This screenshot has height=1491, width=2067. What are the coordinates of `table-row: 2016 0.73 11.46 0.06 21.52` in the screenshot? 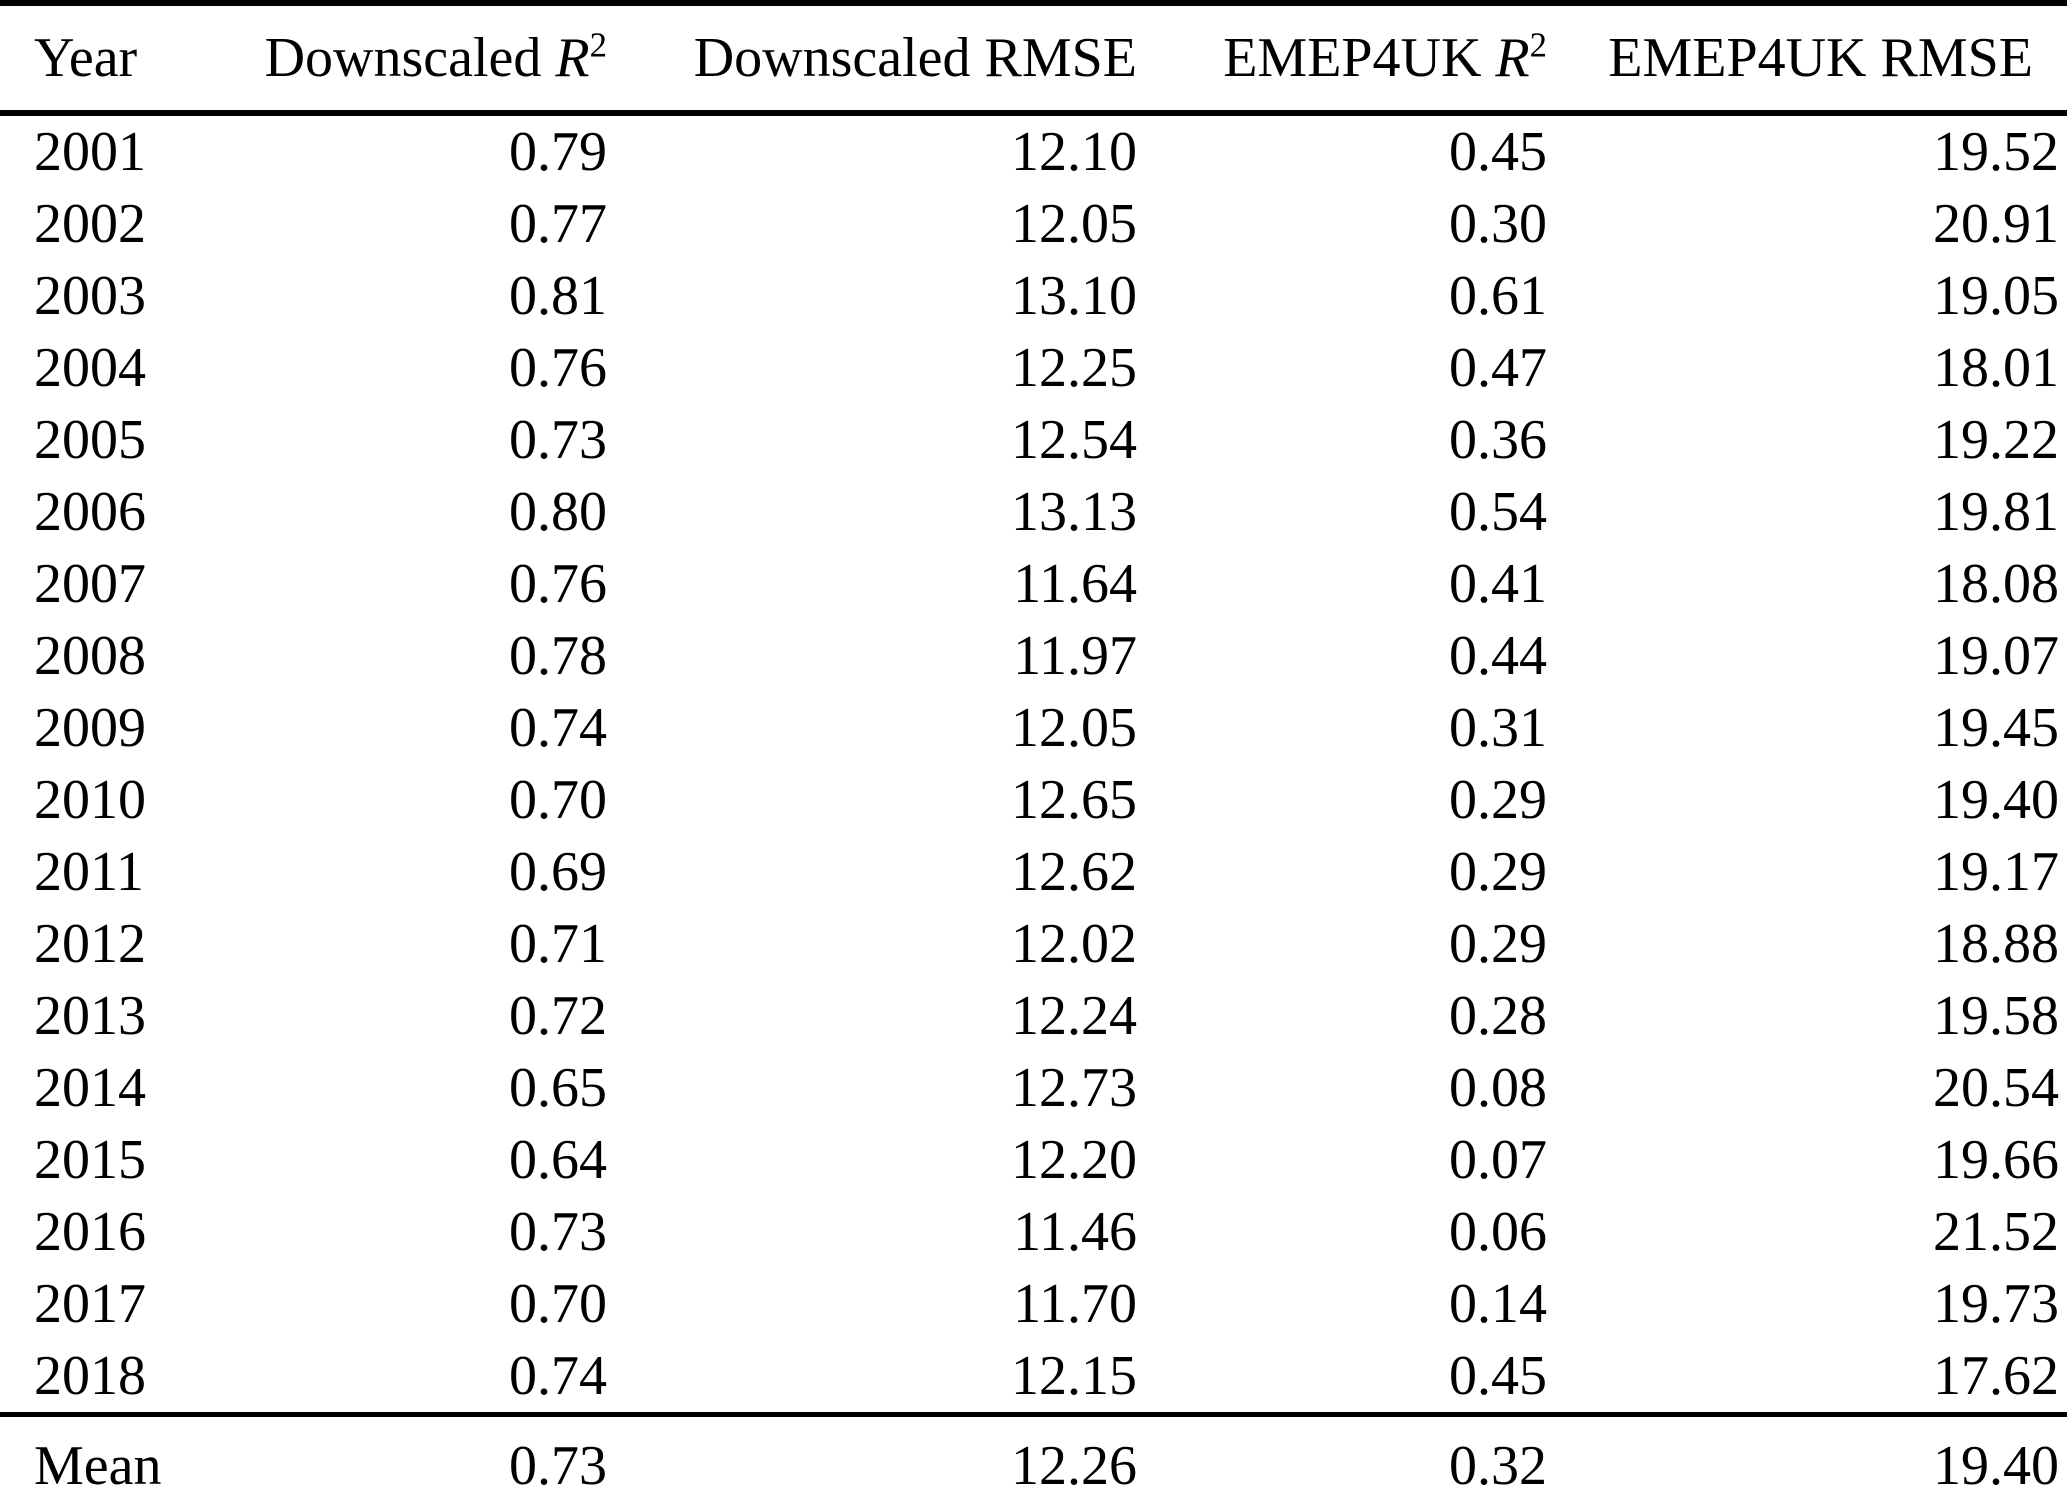 It's located at (1033, 1232).